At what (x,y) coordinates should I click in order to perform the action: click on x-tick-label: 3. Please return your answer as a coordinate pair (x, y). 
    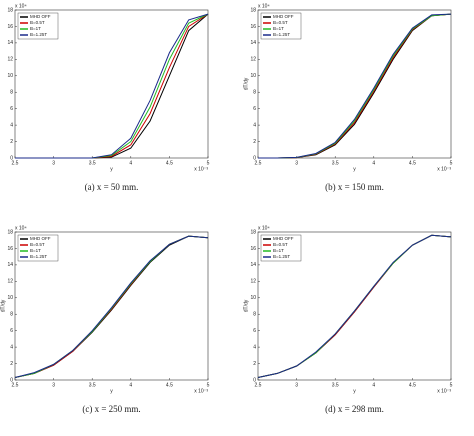
    Looking at the image, I should click on (296, 163).